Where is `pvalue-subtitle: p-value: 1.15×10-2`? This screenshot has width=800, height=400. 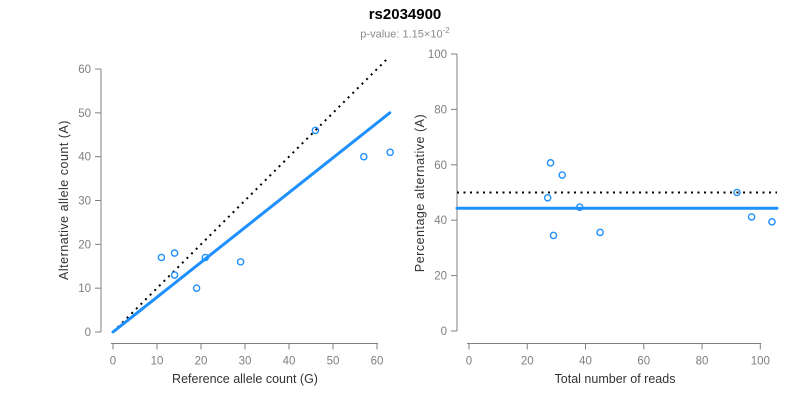 pvalue-subtitle: p-value: 1.15×10-2 is located at coordinates (400, 33).